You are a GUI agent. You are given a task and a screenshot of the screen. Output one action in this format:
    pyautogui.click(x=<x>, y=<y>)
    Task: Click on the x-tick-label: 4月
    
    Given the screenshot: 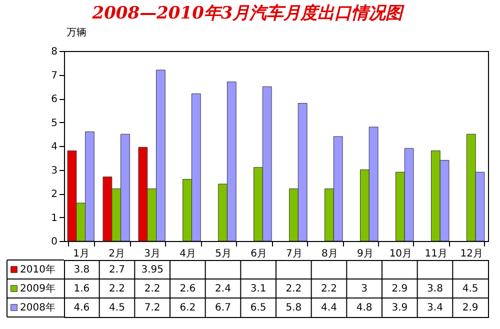 What is the action you would take?
    pyautogui.click(x=188, y=254)
    